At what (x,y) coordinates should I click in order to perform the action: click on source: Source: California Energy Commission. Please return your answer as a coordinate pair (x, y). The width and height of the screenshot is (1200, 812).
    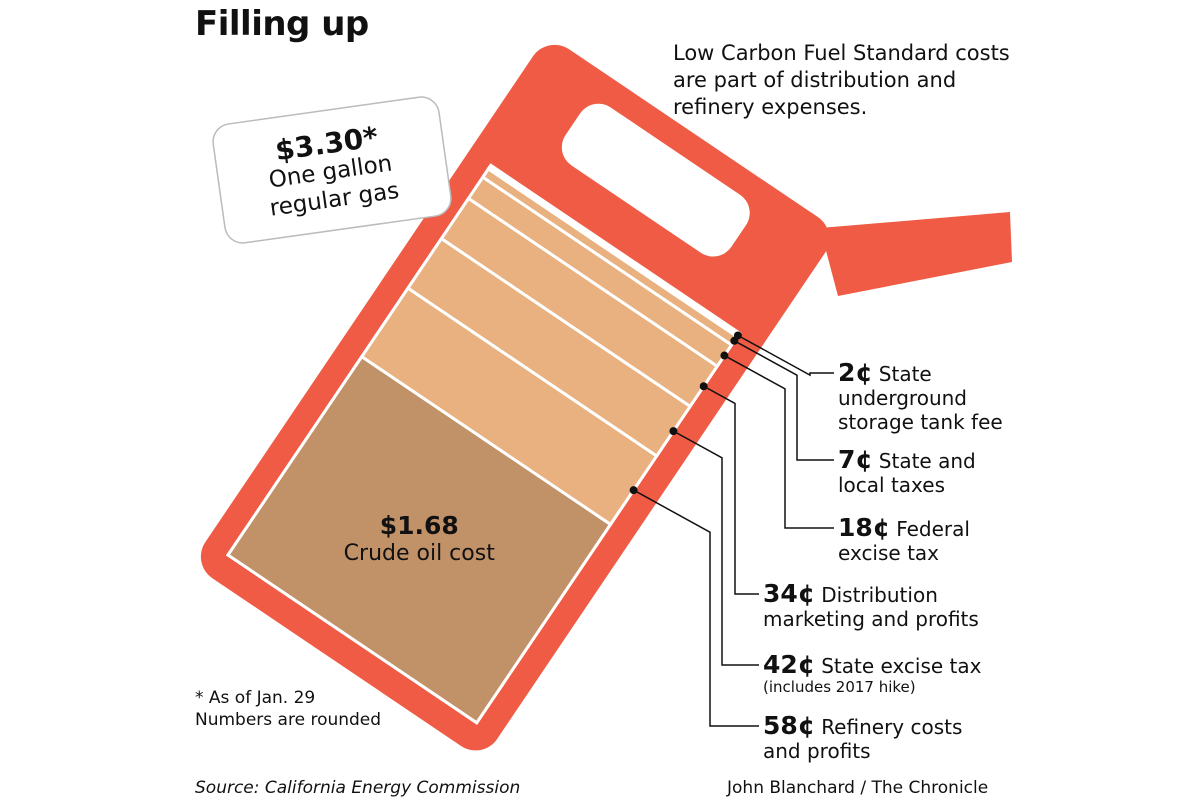
    Looking at the image, I should click on (358, 788).